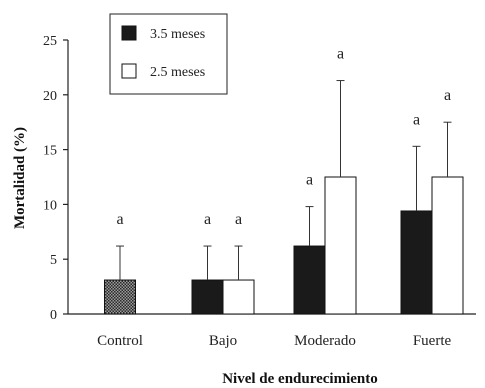 The width and height of the screenshot is (485, 388). I want to click on bar-moderado-2-5-meses, so click(340, 245).